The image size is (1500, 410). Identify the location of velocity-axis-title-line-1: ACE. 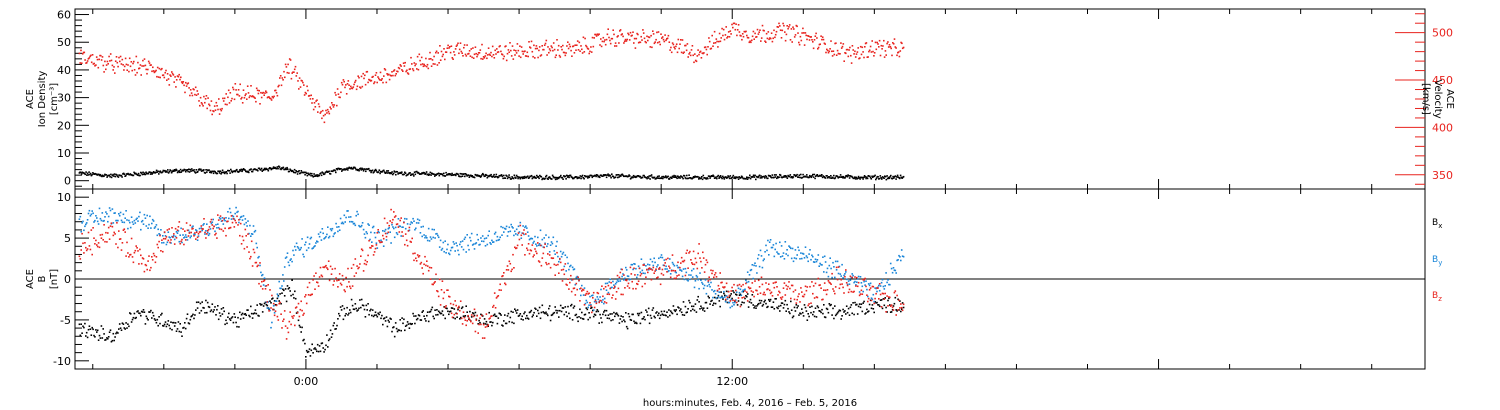
(1449, 99).